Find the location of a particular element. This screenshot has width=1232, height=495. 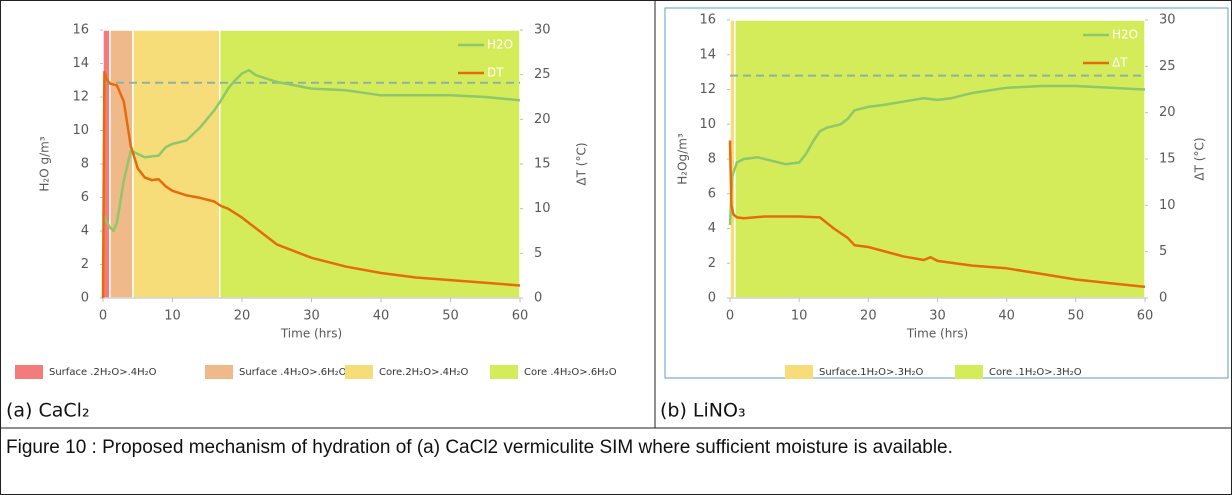

y-axis-label: H₂O g/m³ is located at coordinates (45, 163).